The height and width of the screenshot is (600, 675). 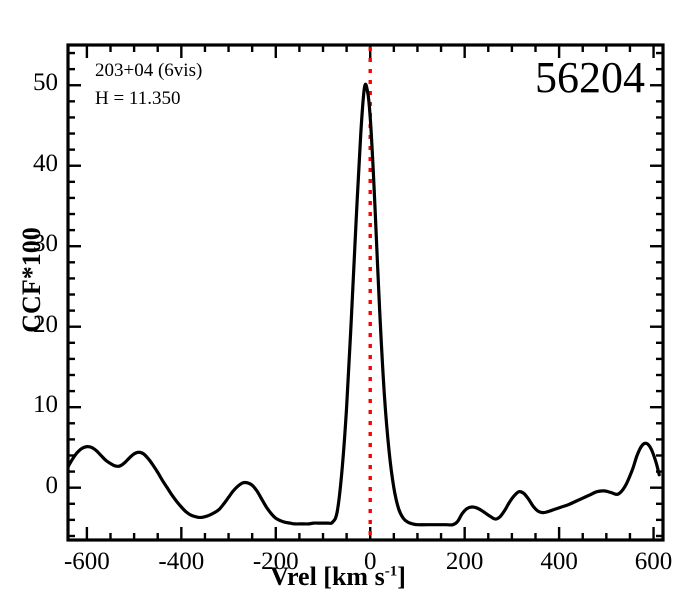 What do you see at coordinates (327, 576) in the screenshot?
I see `x-axis-title-main: Vrel [km s` at bounding box center [327, 576].